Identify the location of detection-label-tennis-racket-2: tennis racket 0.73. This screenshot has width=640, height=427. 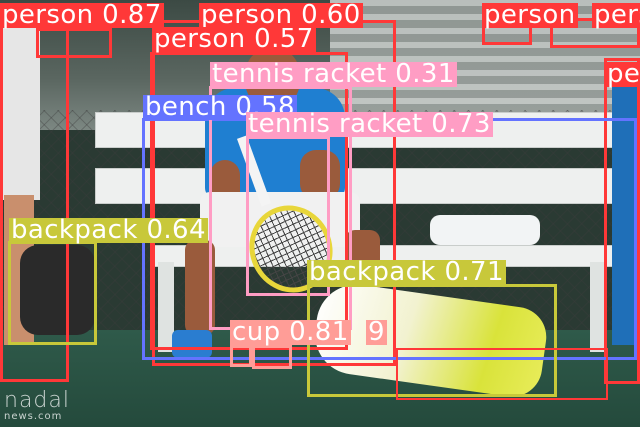
(369, 124).